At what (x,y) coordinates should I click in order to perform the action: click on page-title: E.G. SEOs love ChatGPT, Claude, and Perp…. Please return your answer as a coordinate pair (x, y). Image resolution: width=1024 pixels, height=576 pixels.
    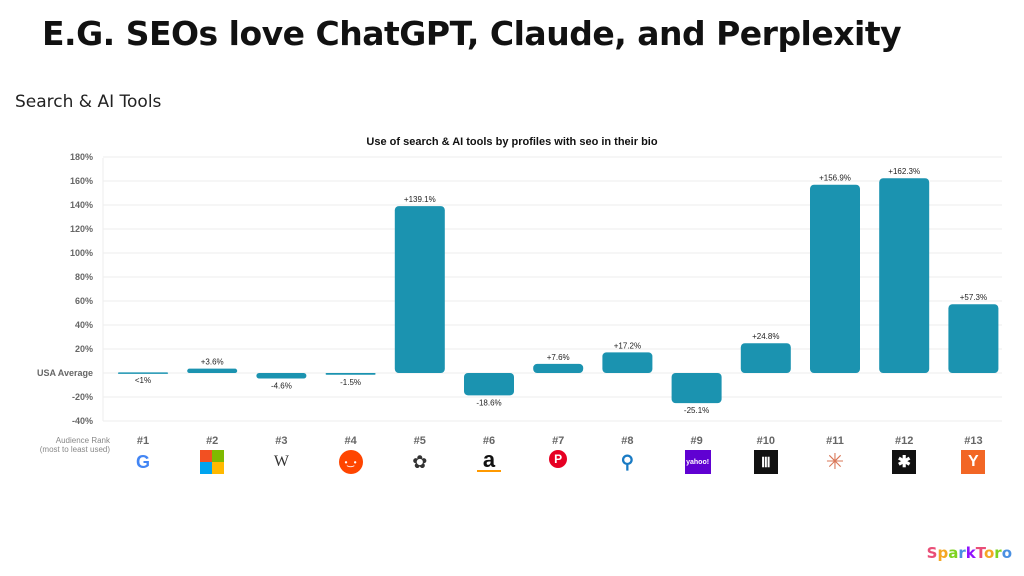
    Looking at the image, I should click on (472, 33).